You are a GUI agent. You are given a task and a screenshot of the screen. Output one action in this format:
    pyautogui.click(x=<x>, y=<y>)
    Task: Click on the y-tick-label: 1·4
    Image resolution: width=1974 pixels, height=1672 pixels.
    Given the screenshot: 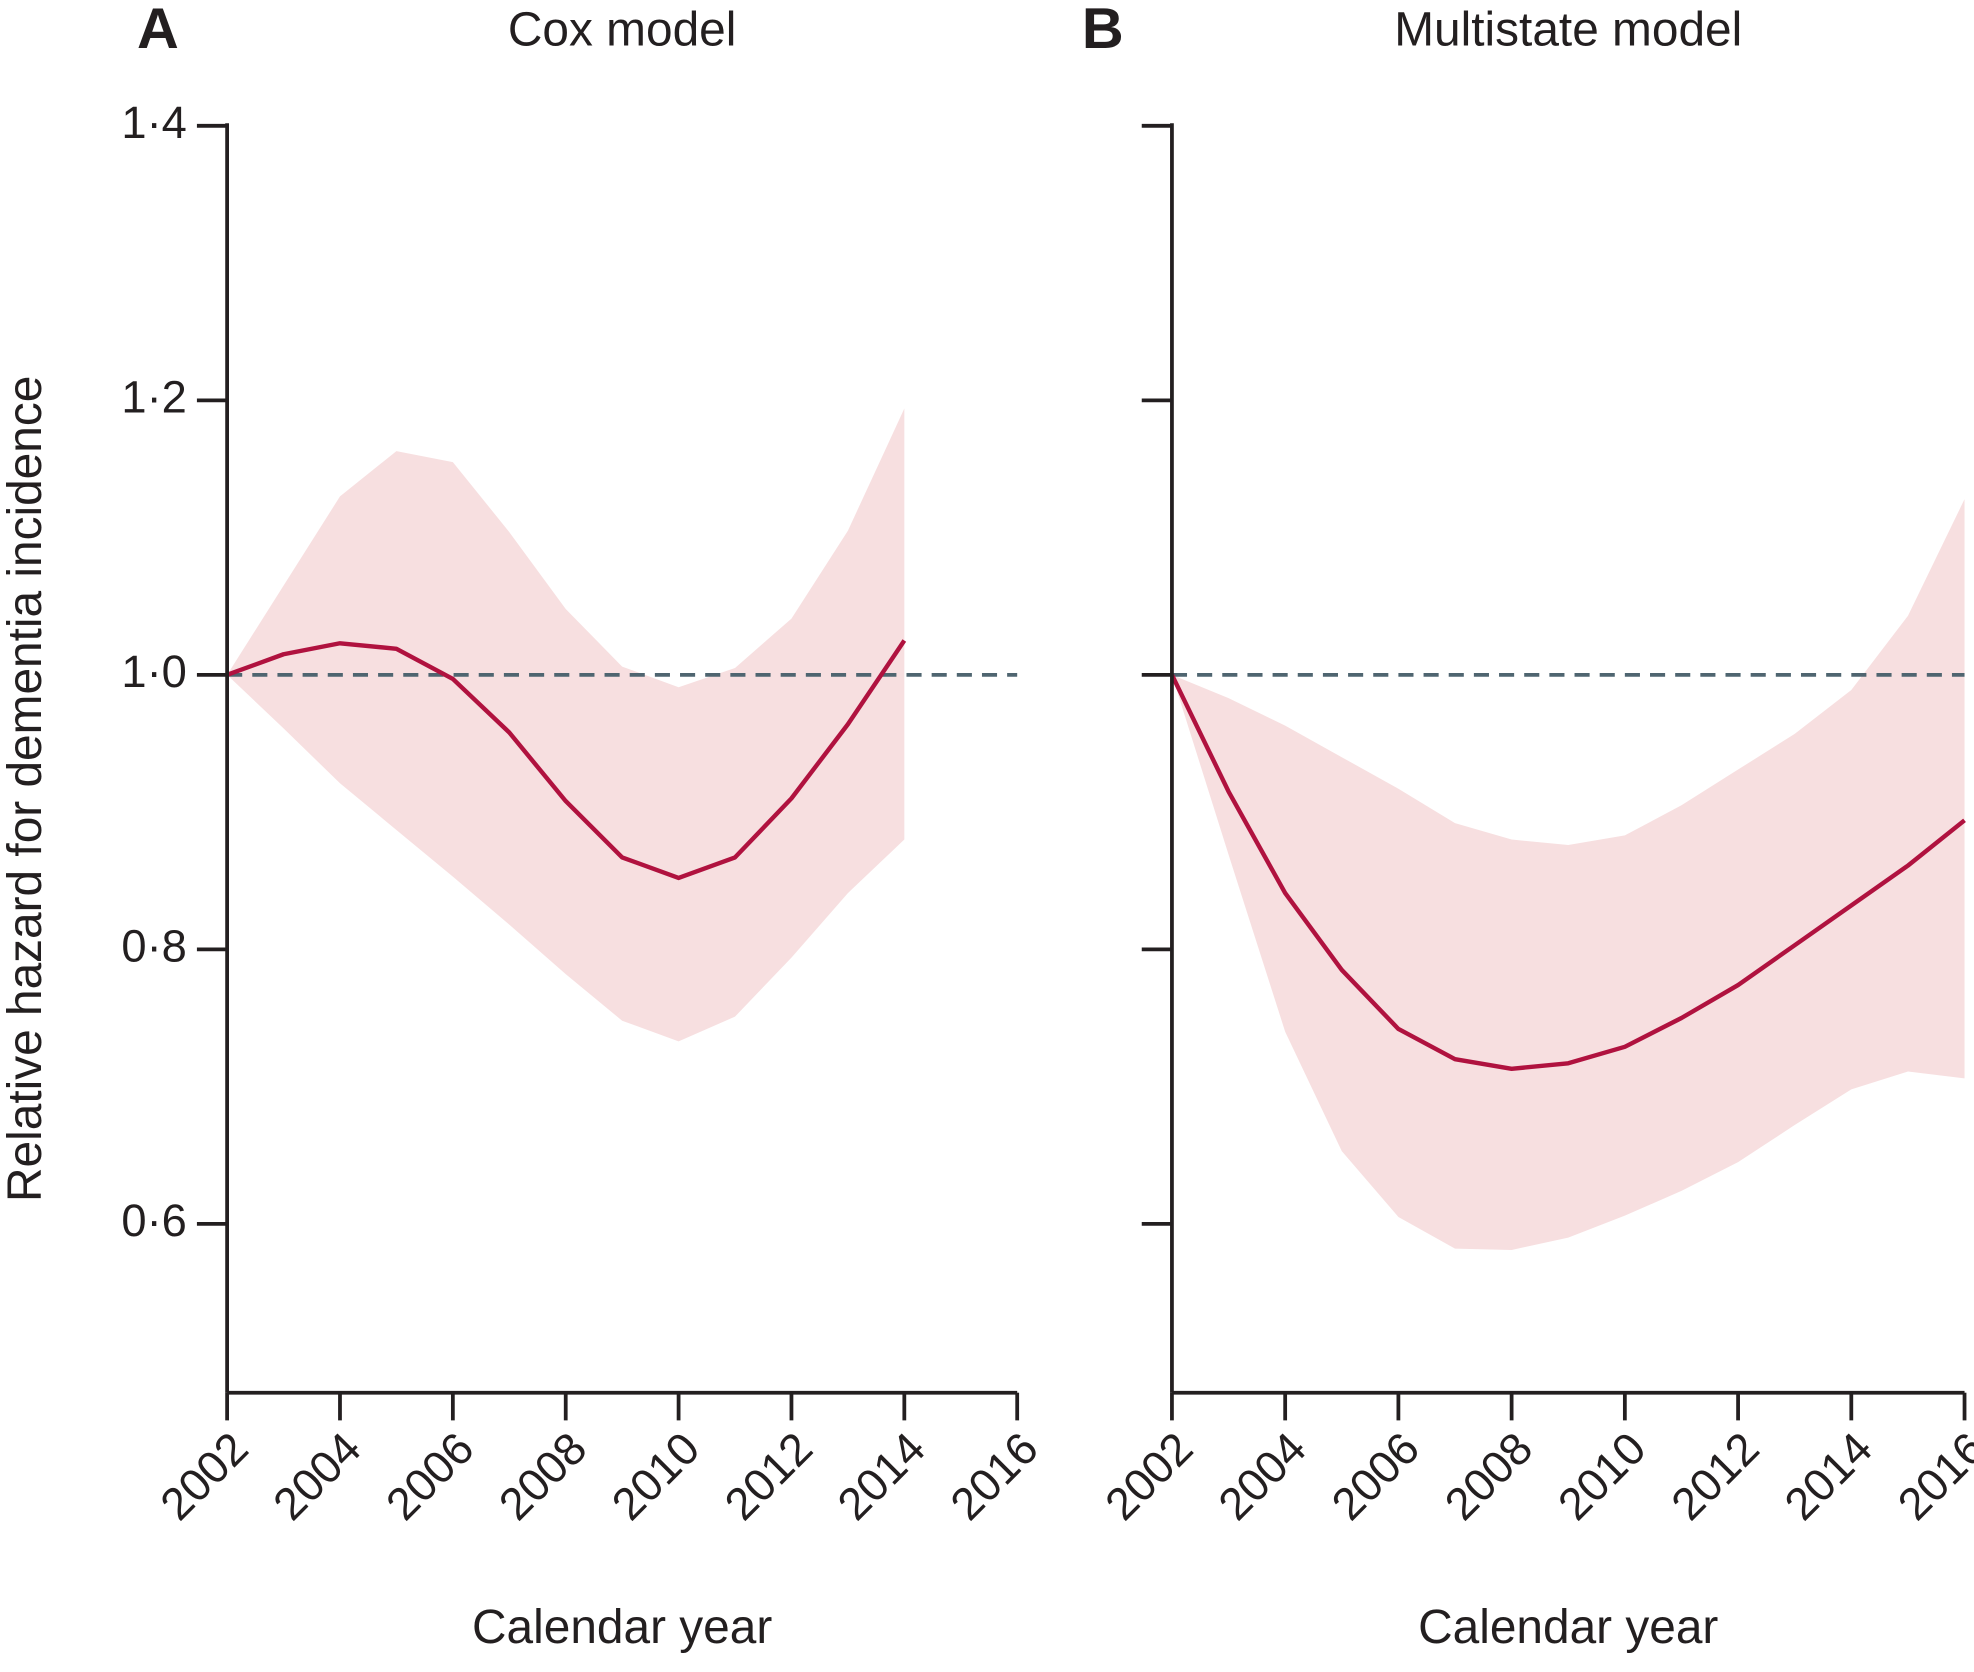 What is the action you would take?
    pyautogui.click(x=153, y=122)
    